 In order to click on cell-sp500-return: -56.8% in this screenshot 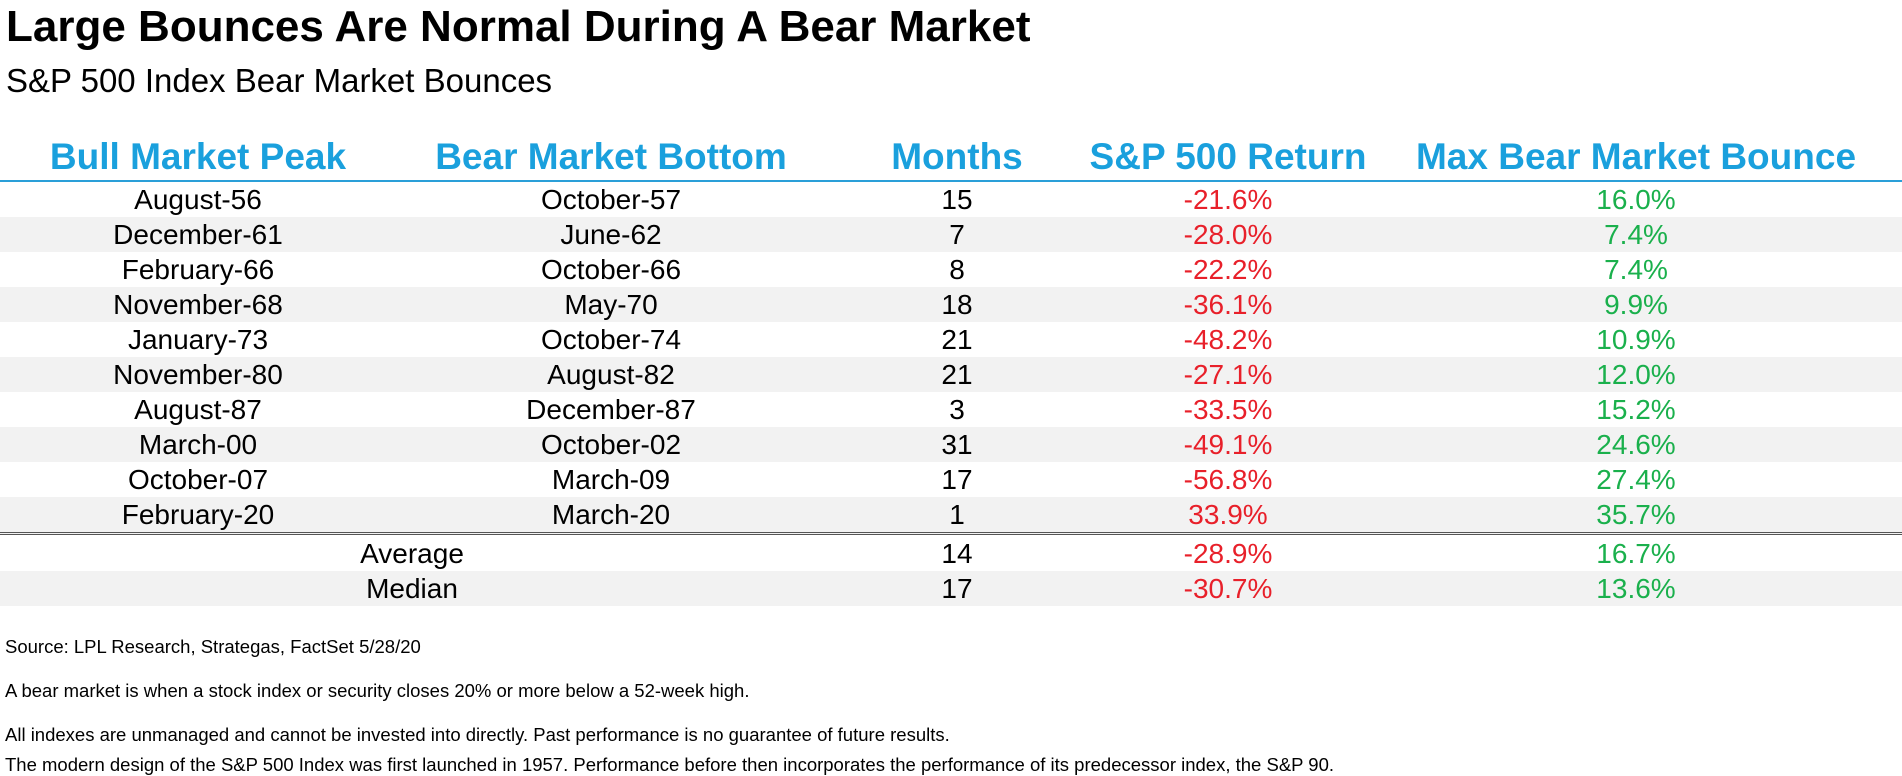, I will do `click(1228, 479)`.